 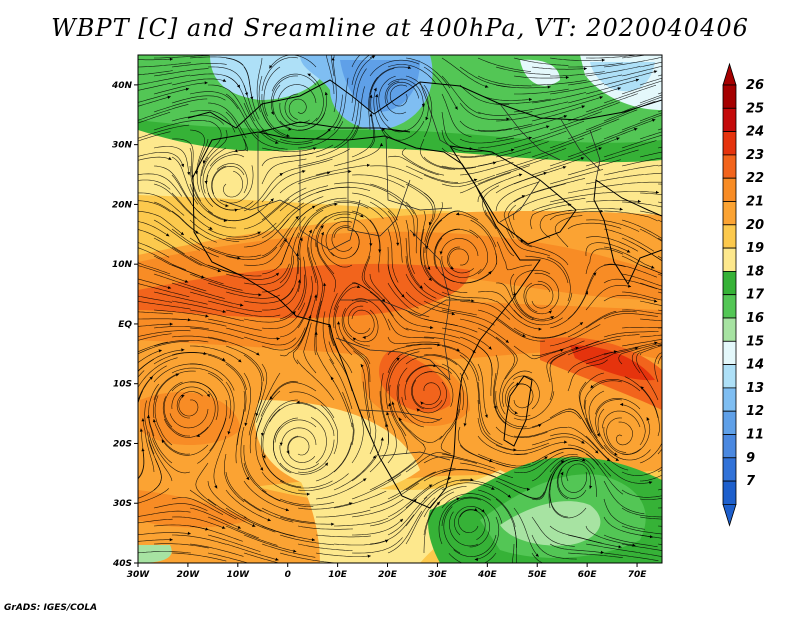 I want to click on colorbar-label: 15, so click(x=755, y=341).